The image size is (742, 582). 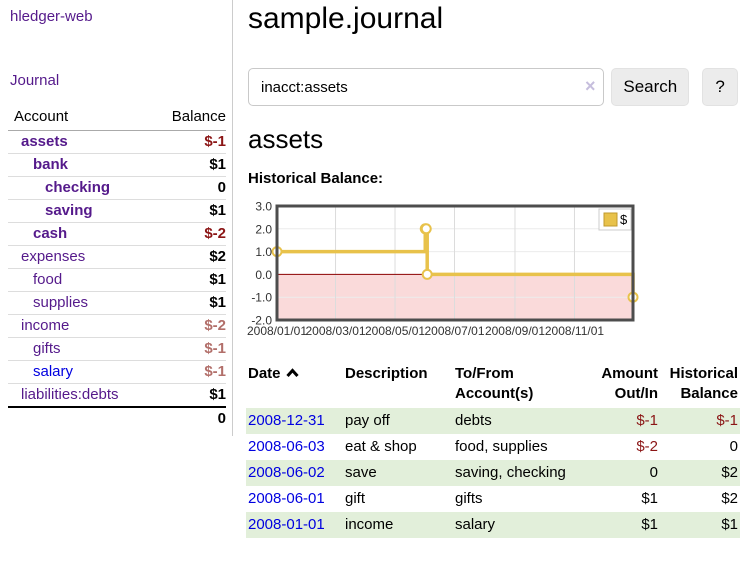 What do you see at coordinates (263, 229) in the screenshot?
I see `svg-text: 2.0` at bounding box center [263, 229].